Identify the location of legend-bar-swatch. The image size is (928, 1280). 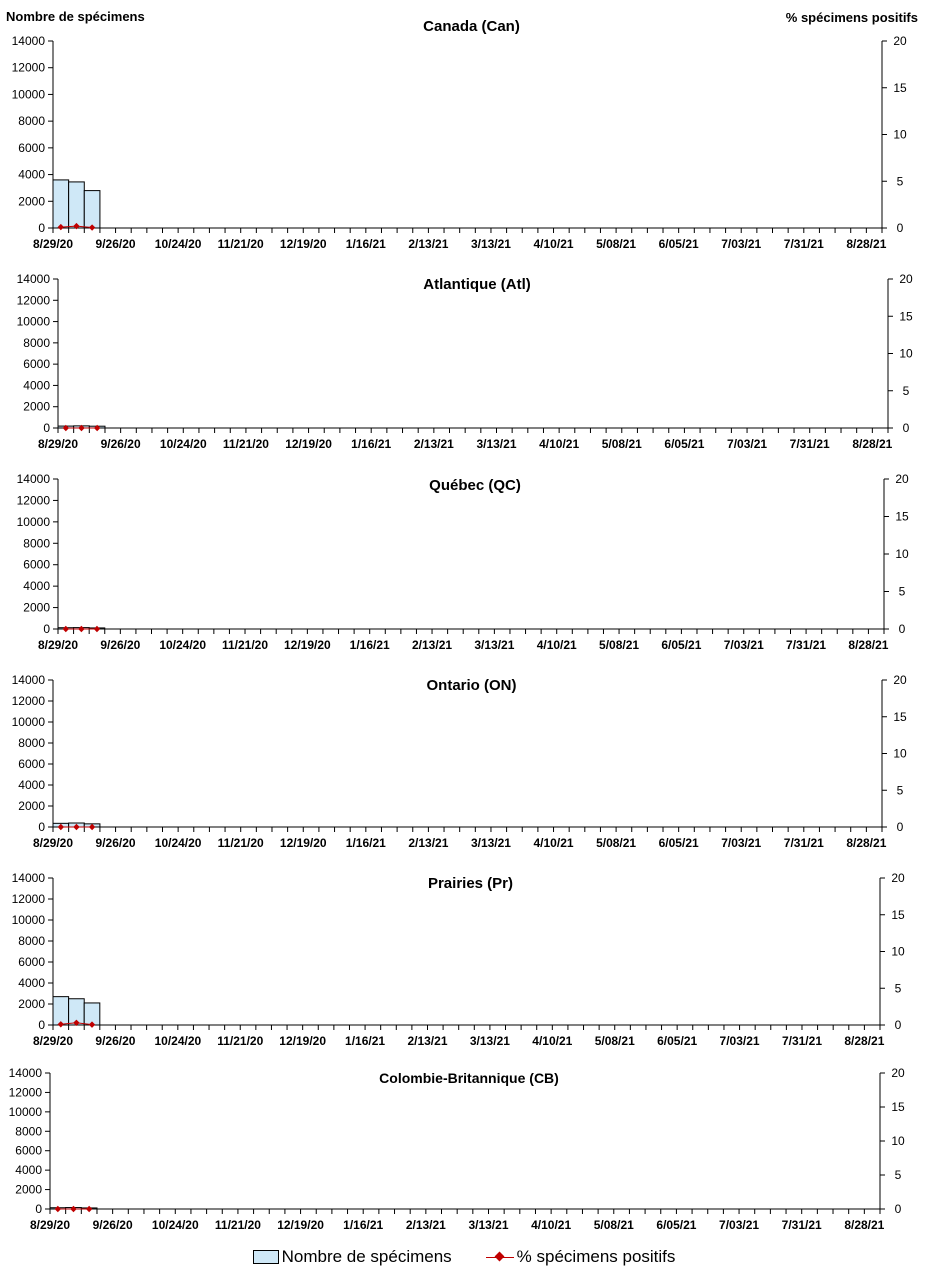
(265, 1257).